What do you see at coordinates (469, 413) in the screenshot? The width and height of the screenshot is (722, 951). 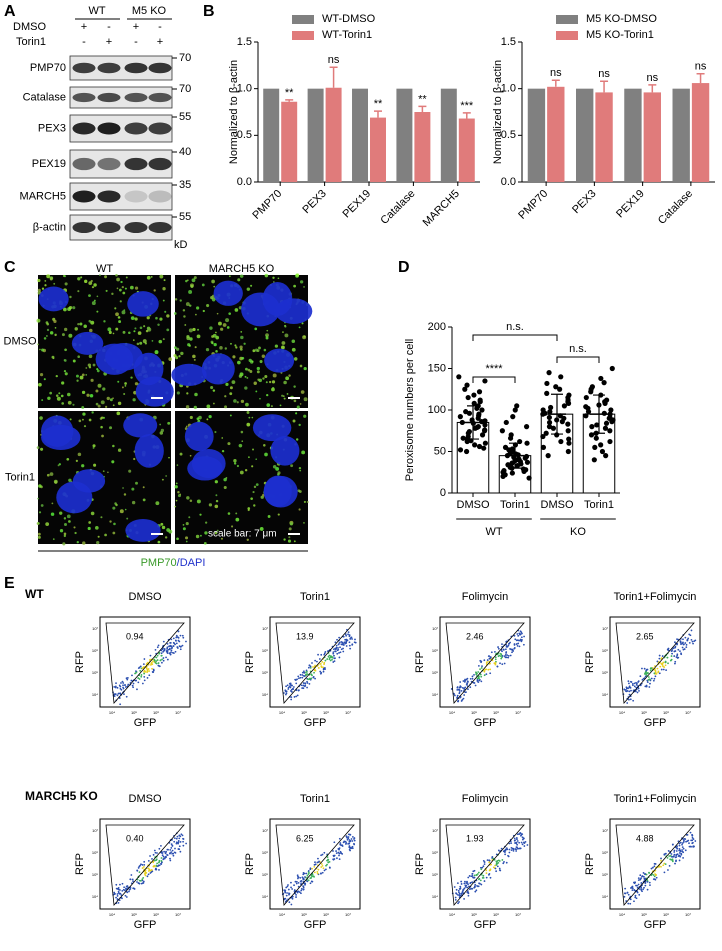 I see `data-point` at bounding box center [469, 413].